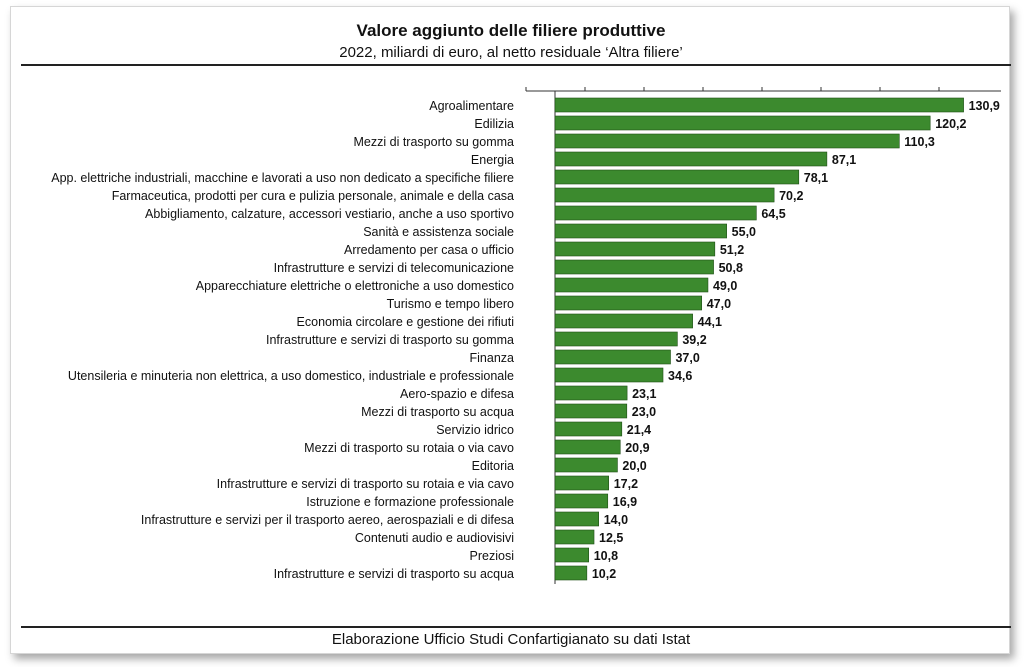  Describe the element at coordinates (511, 30) in the screenshot. I see `chart-title: Valore aggiunto delle filiere produttive` at that location.